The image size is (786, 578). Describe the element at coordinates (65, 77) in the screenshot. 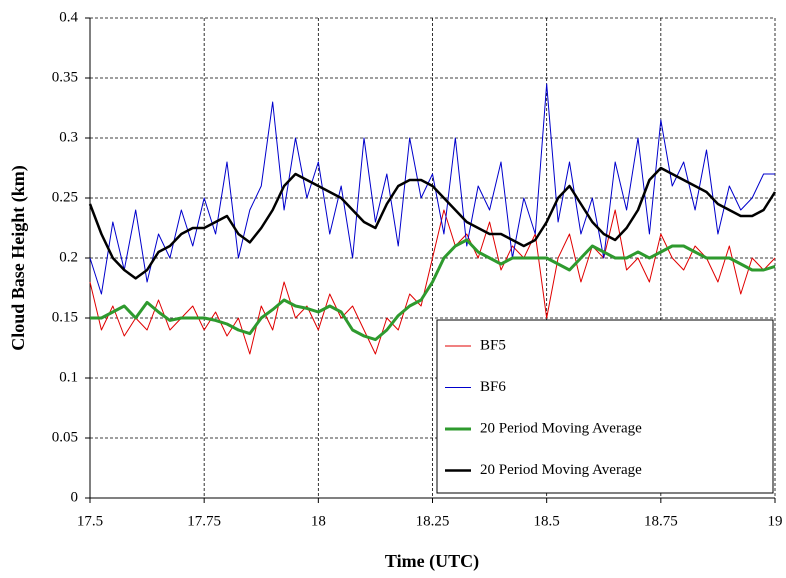

I see `y-tick-label: 0.35` at that location.